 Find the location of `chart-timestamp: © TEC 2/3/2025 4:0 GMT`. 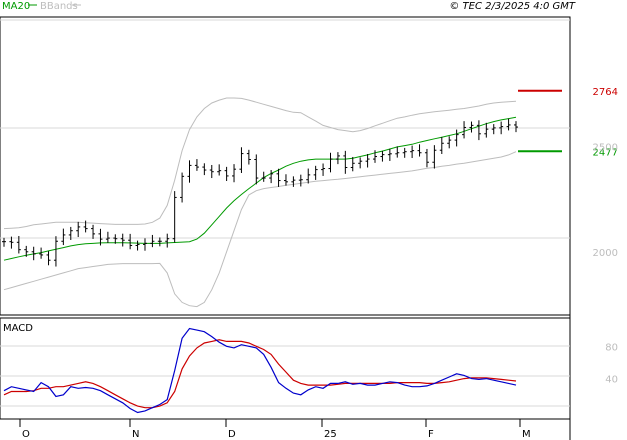

chart-timestamp: © TEC 2/3/2025 4:0 GMT is located at coordinates (512, 6).